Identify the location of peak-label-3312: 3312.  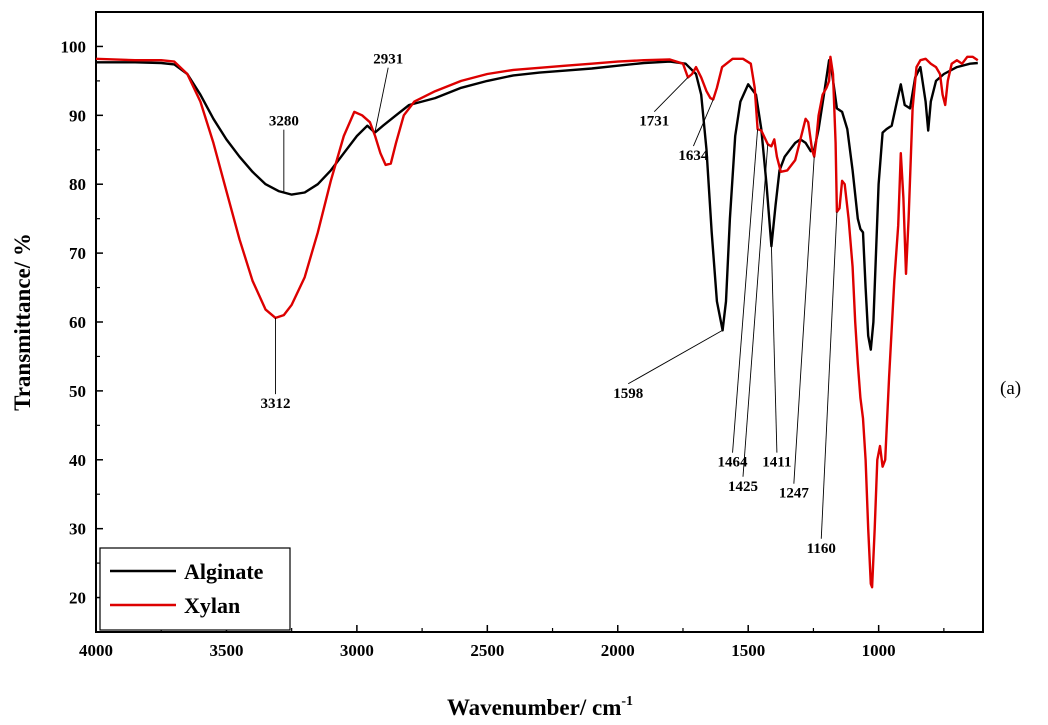
(275, 404).